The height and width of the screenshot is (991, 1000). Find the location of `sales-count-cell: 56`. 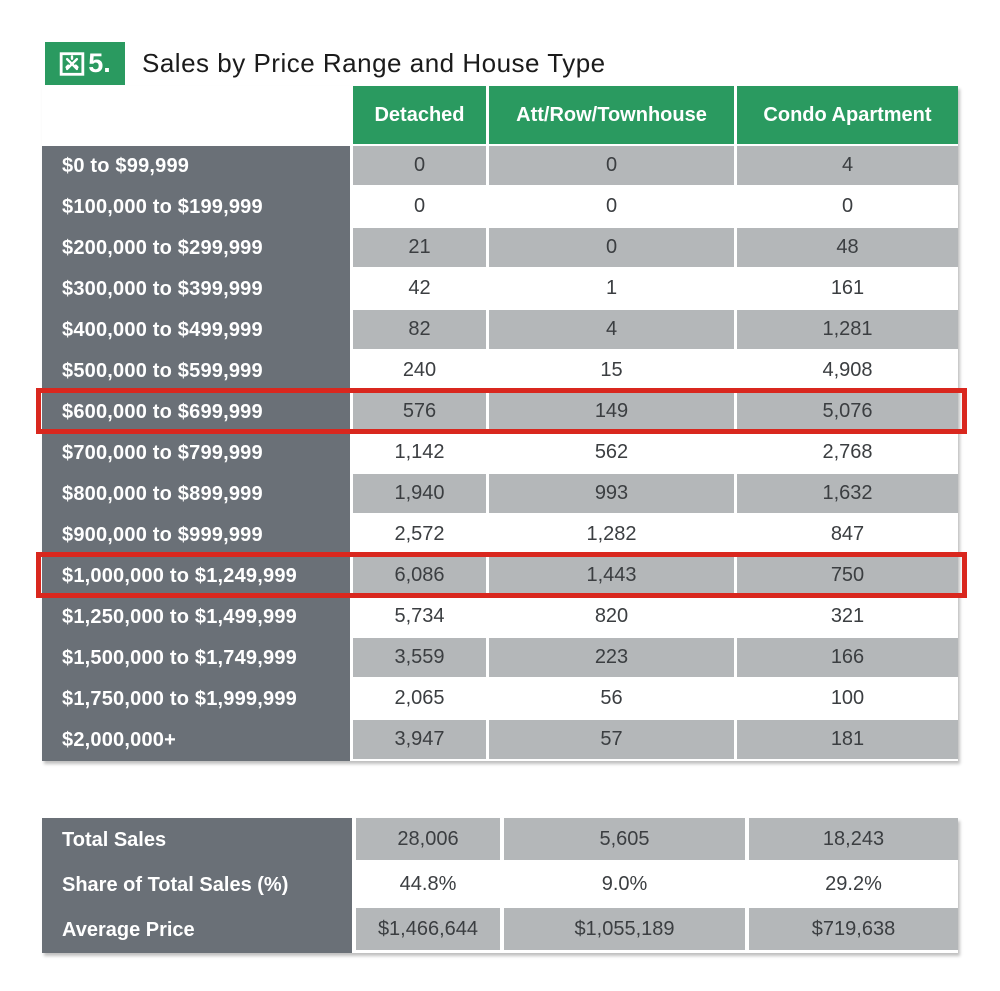

sales-count-cell: 56 is located at coordinates (611, 698).